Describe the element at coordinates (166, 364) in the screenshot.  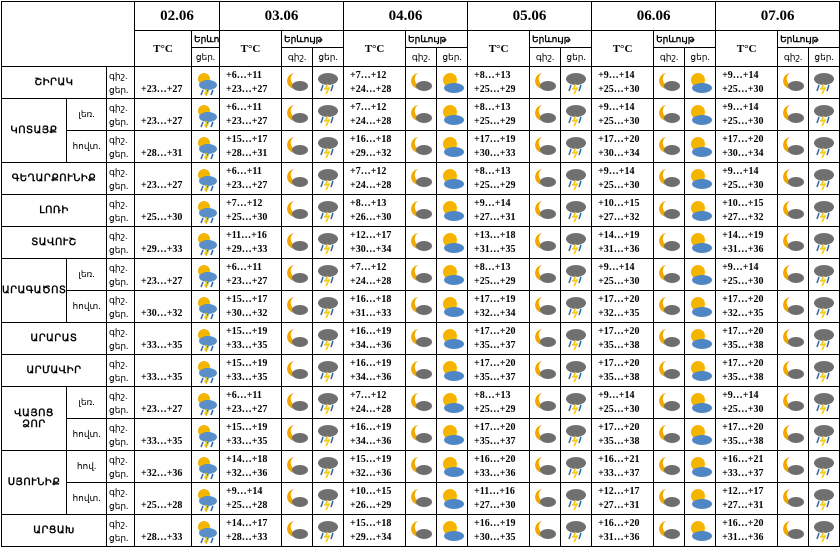
I see `spacer` at that location.